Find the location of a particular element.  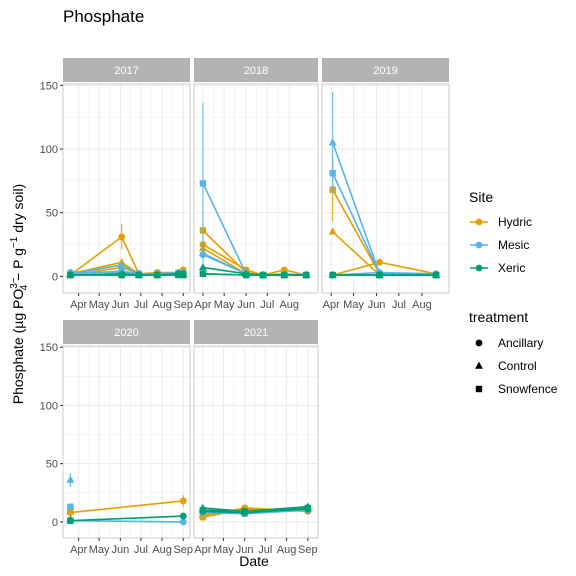

x-tick-label: Sep is located at coordinates (183, 550).